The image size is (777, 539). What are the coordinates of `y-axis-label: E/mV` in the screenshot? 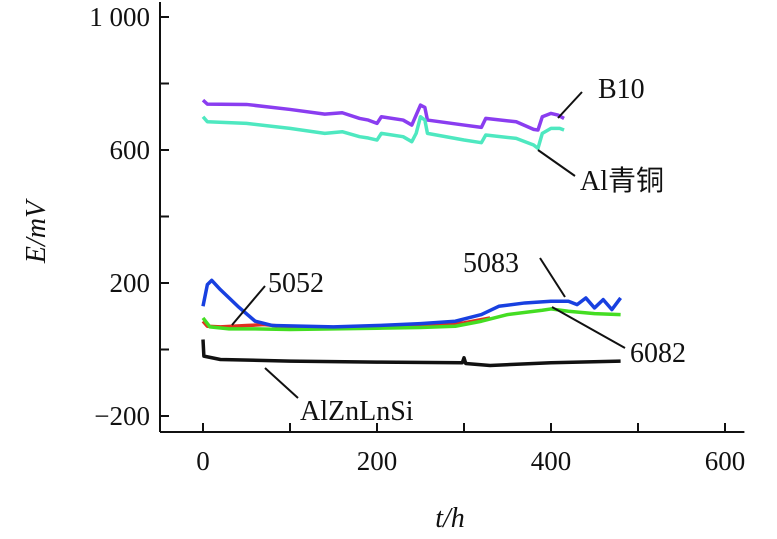 It's located at (36, 231).